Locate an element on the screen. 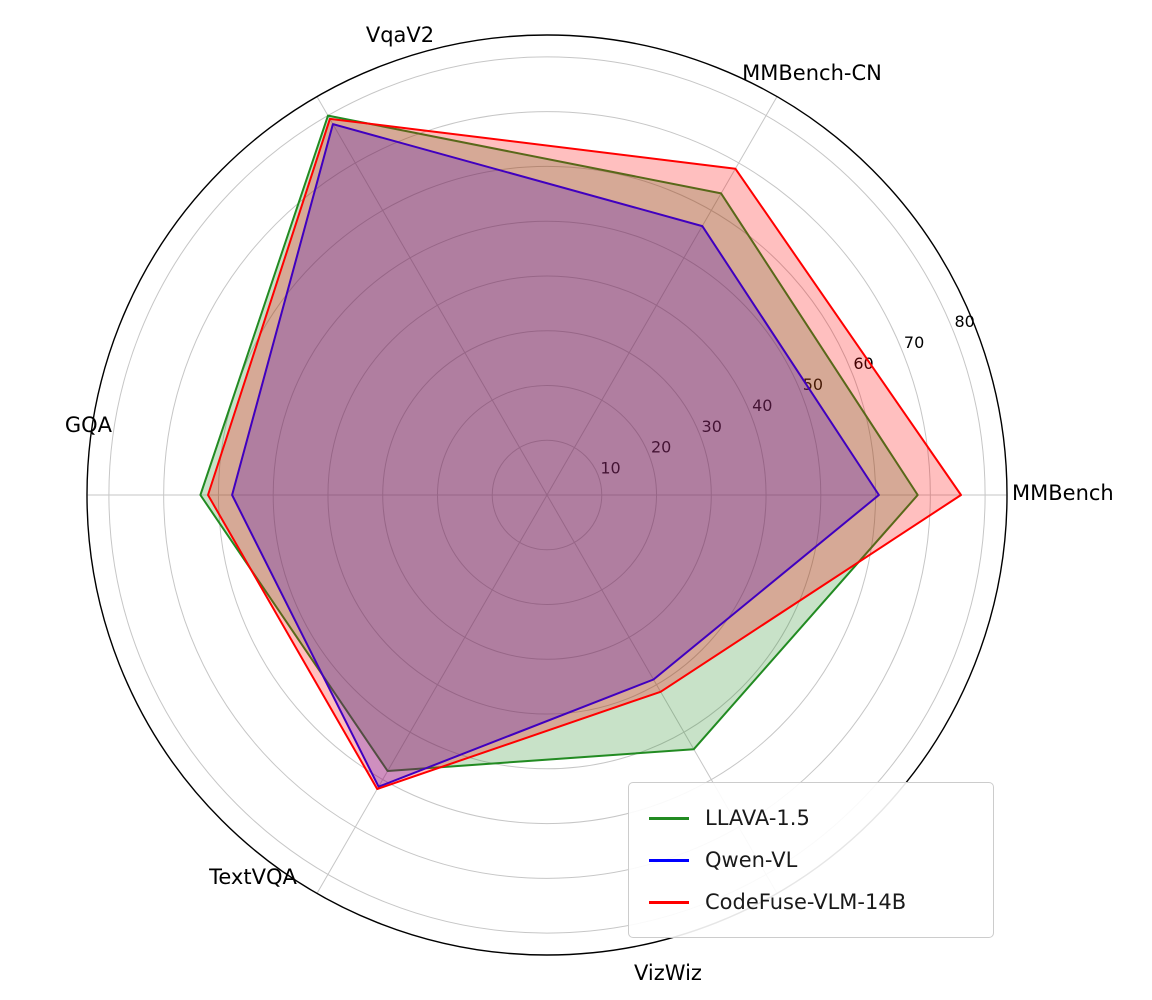 The image size is (1152, 1000). axis-label-vqav2: VqaV2 is located at coordinates (400, 35).